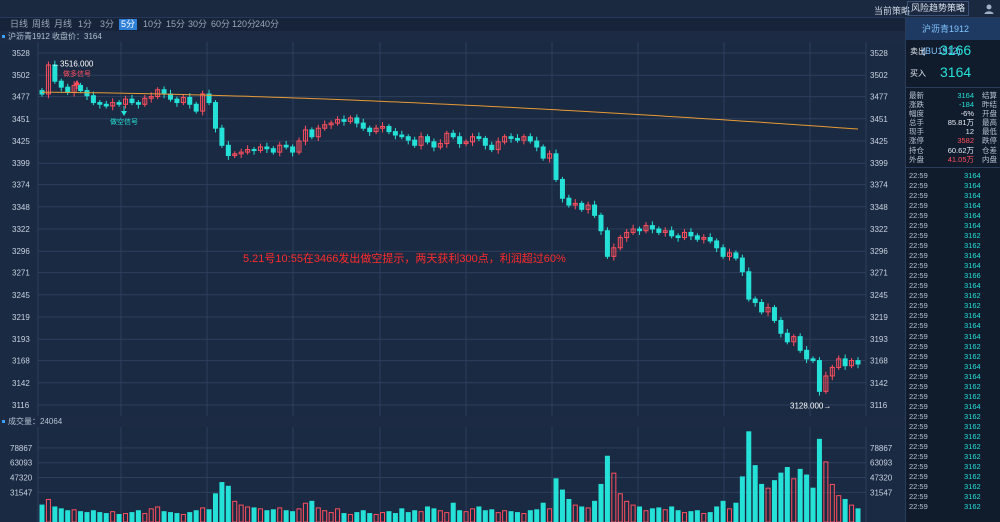 The image size is (1000, 522). Describe the element at coordinates (953, 167) in the screenshot. I see `divider` at that location.